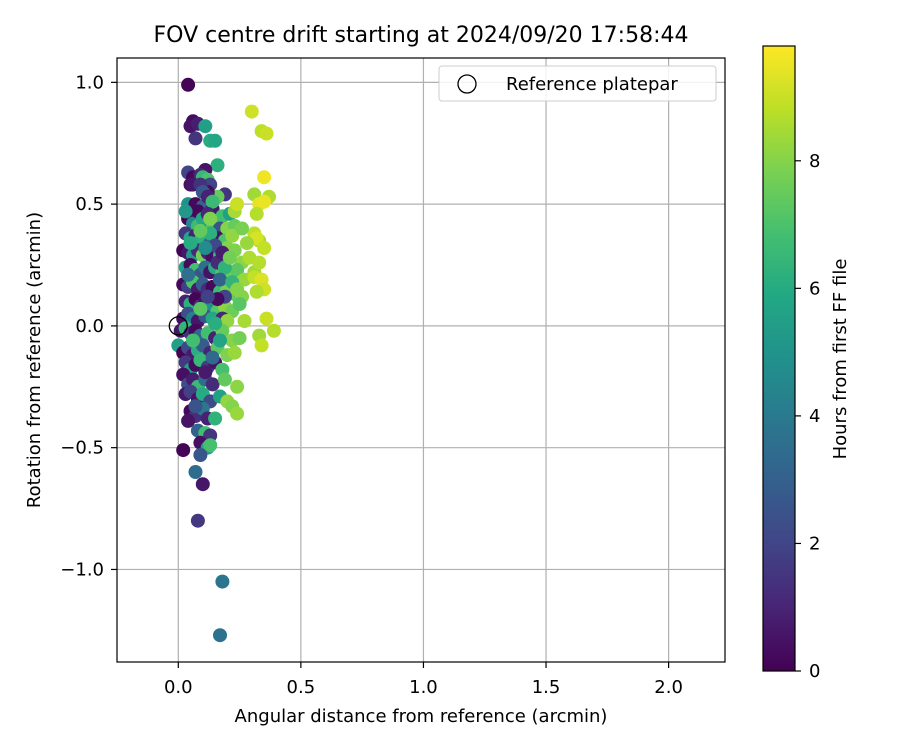 The image size is (900, 750). What do you see at coordinates (814, 543) in the screenshot?
I see `colorbar-tick-label: 2` at bounding box center [814, 543].